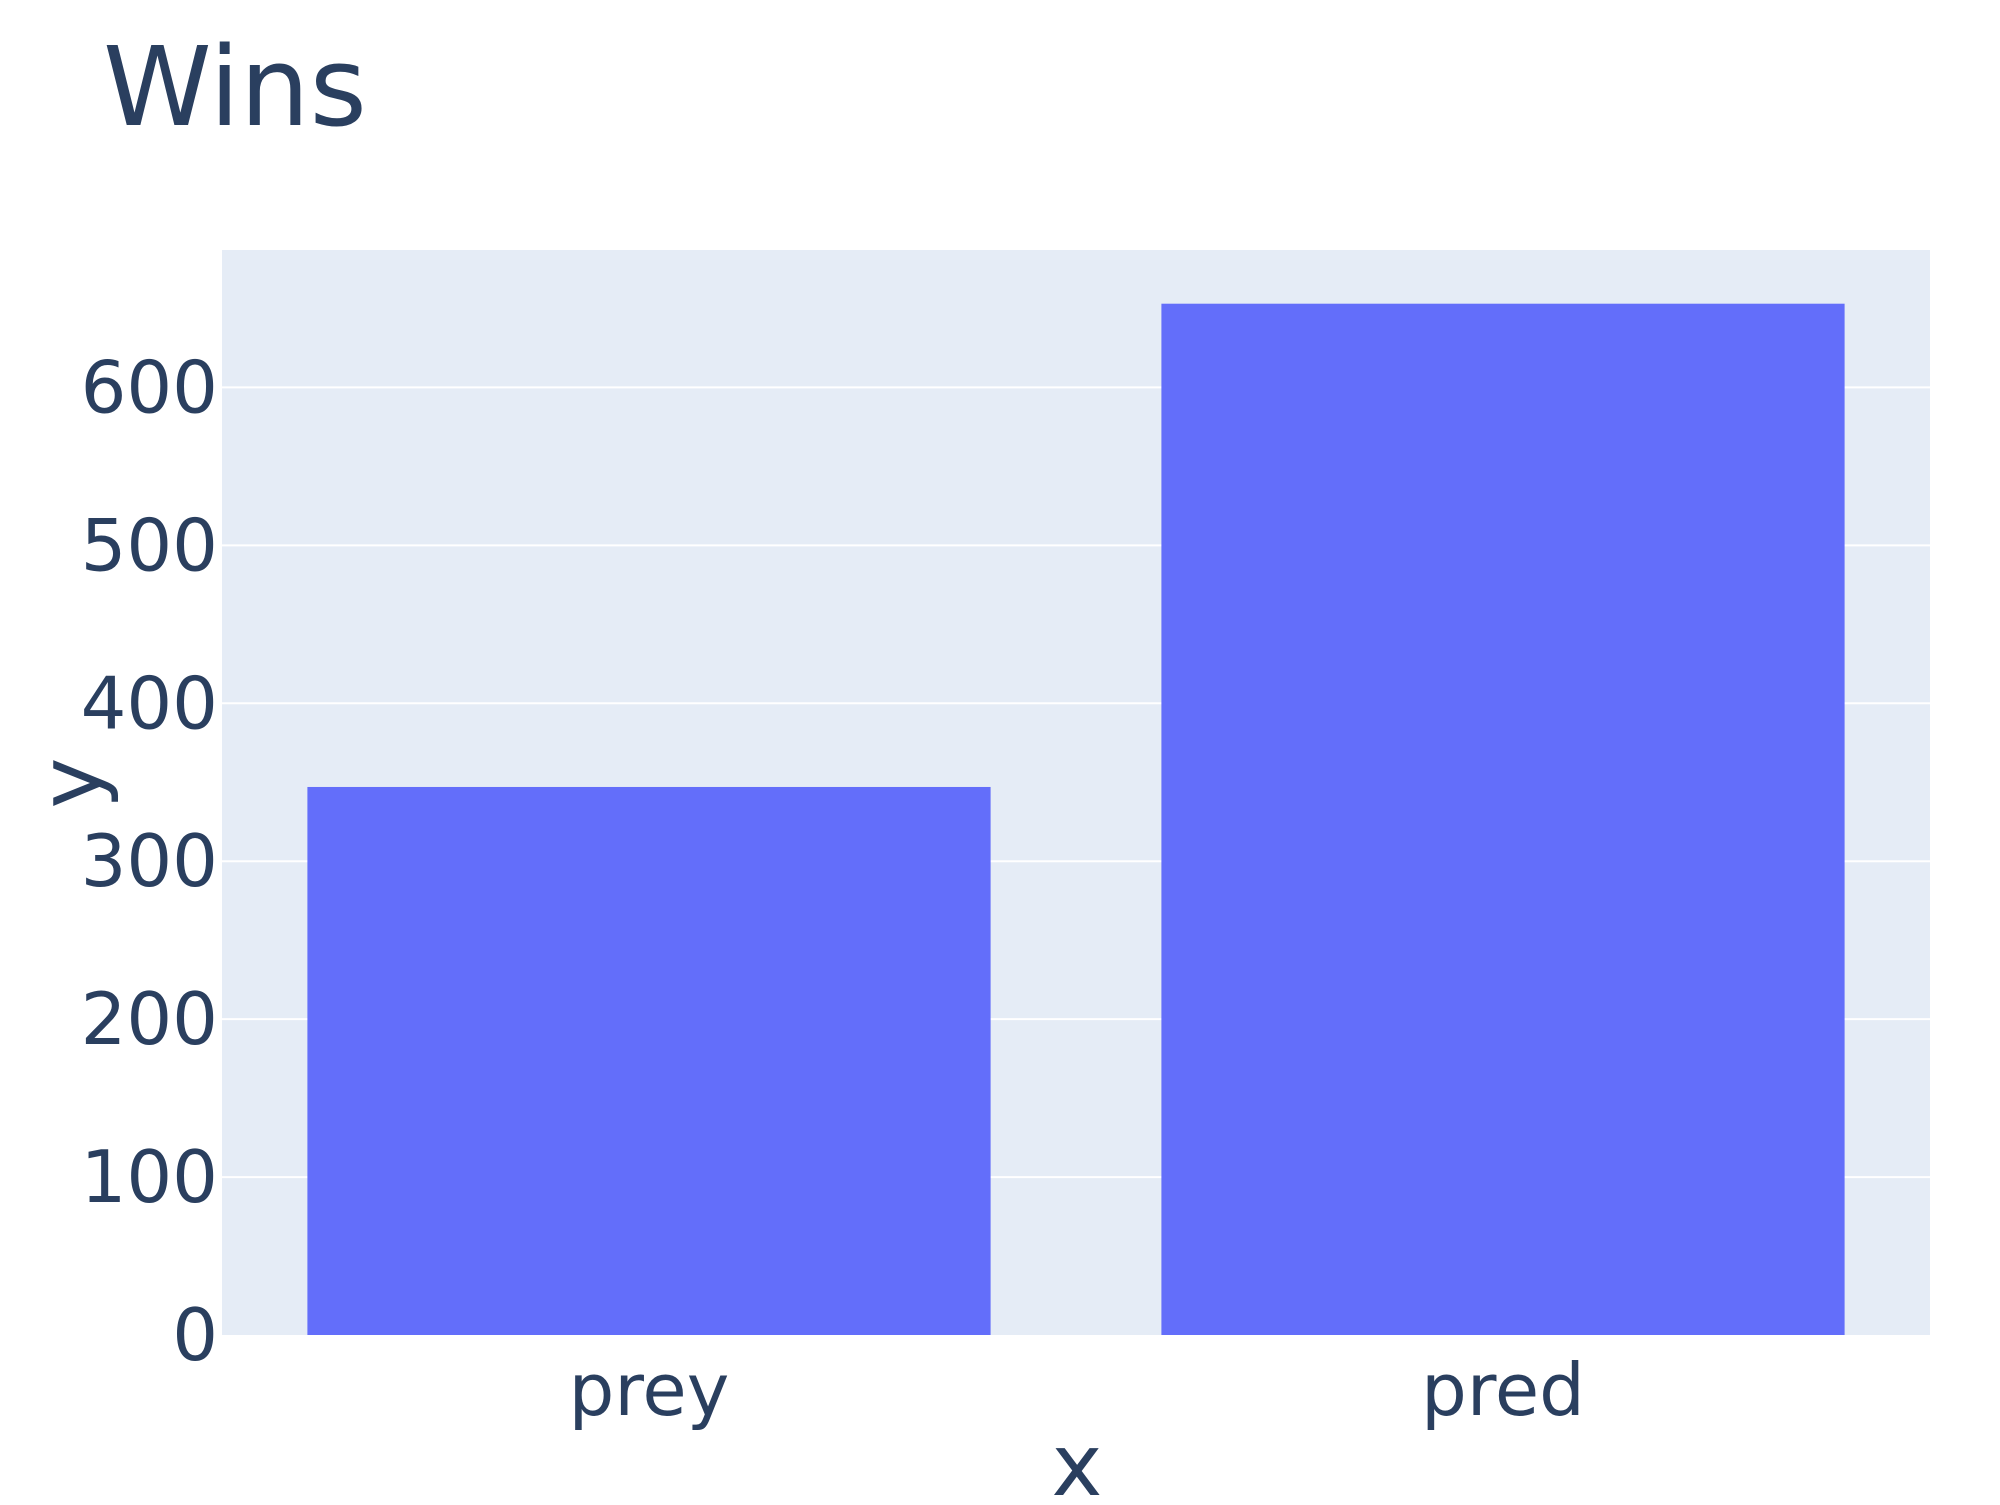 Image resolution: width=2000 pixels, height=1505 pixels. What do you see at coordinates (649, 1060) in the screenshot?
I see `bar-prey` at bounding box center [649, 1060].